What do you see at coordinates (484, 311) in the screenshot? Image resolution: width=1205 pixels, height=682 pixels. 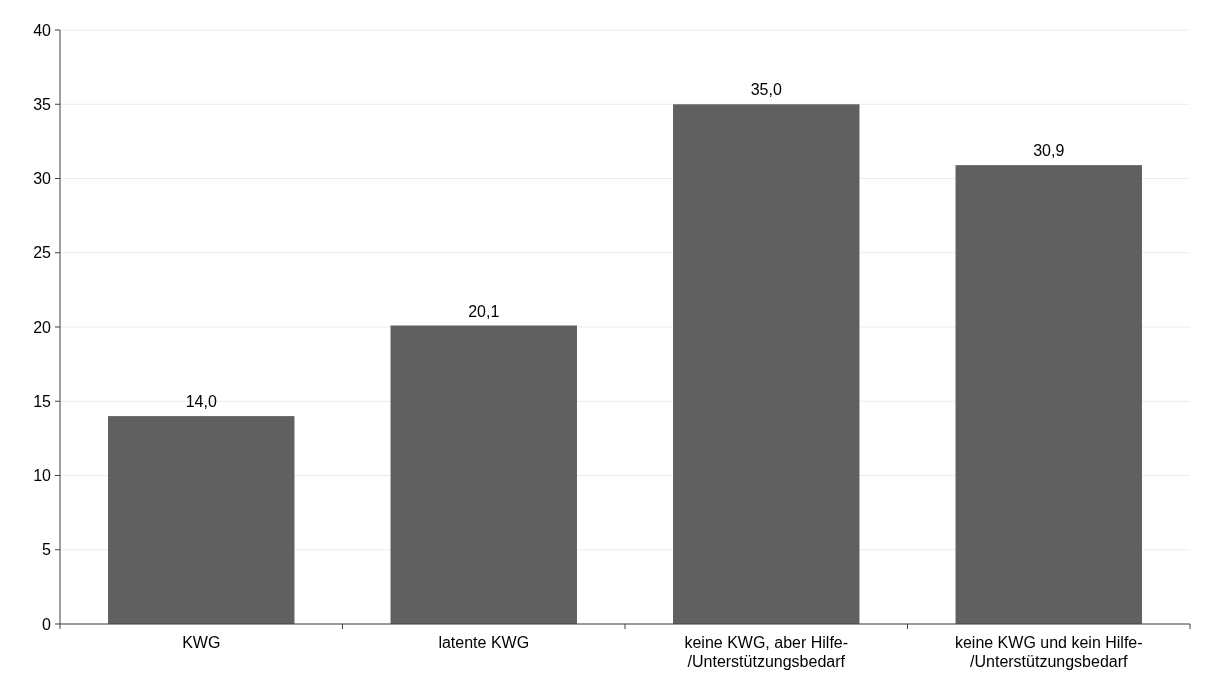 I see `data-label: 20,1` at bounding box center [484, 311].